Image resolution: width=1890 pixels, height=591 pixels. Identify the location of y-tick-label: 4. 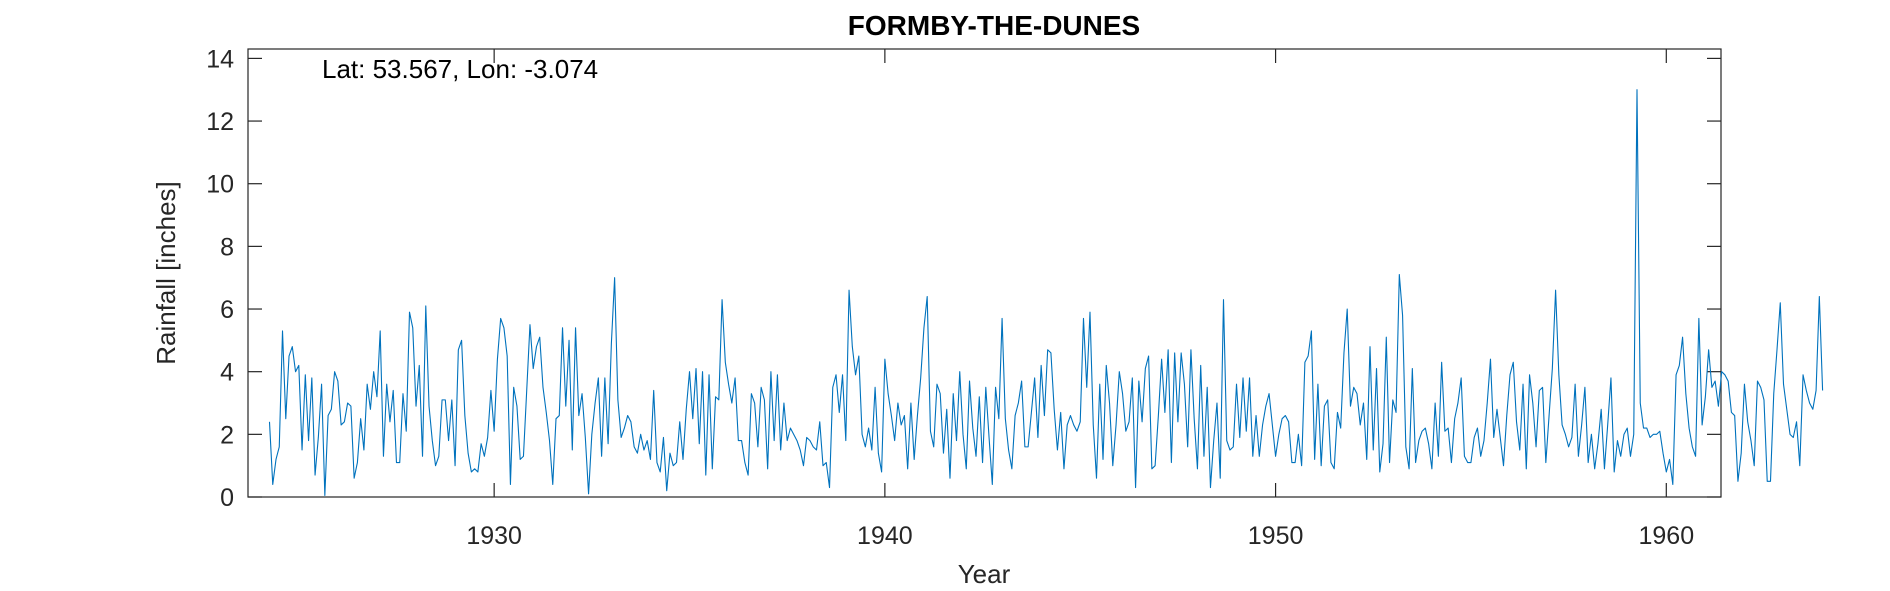
(227, 373).